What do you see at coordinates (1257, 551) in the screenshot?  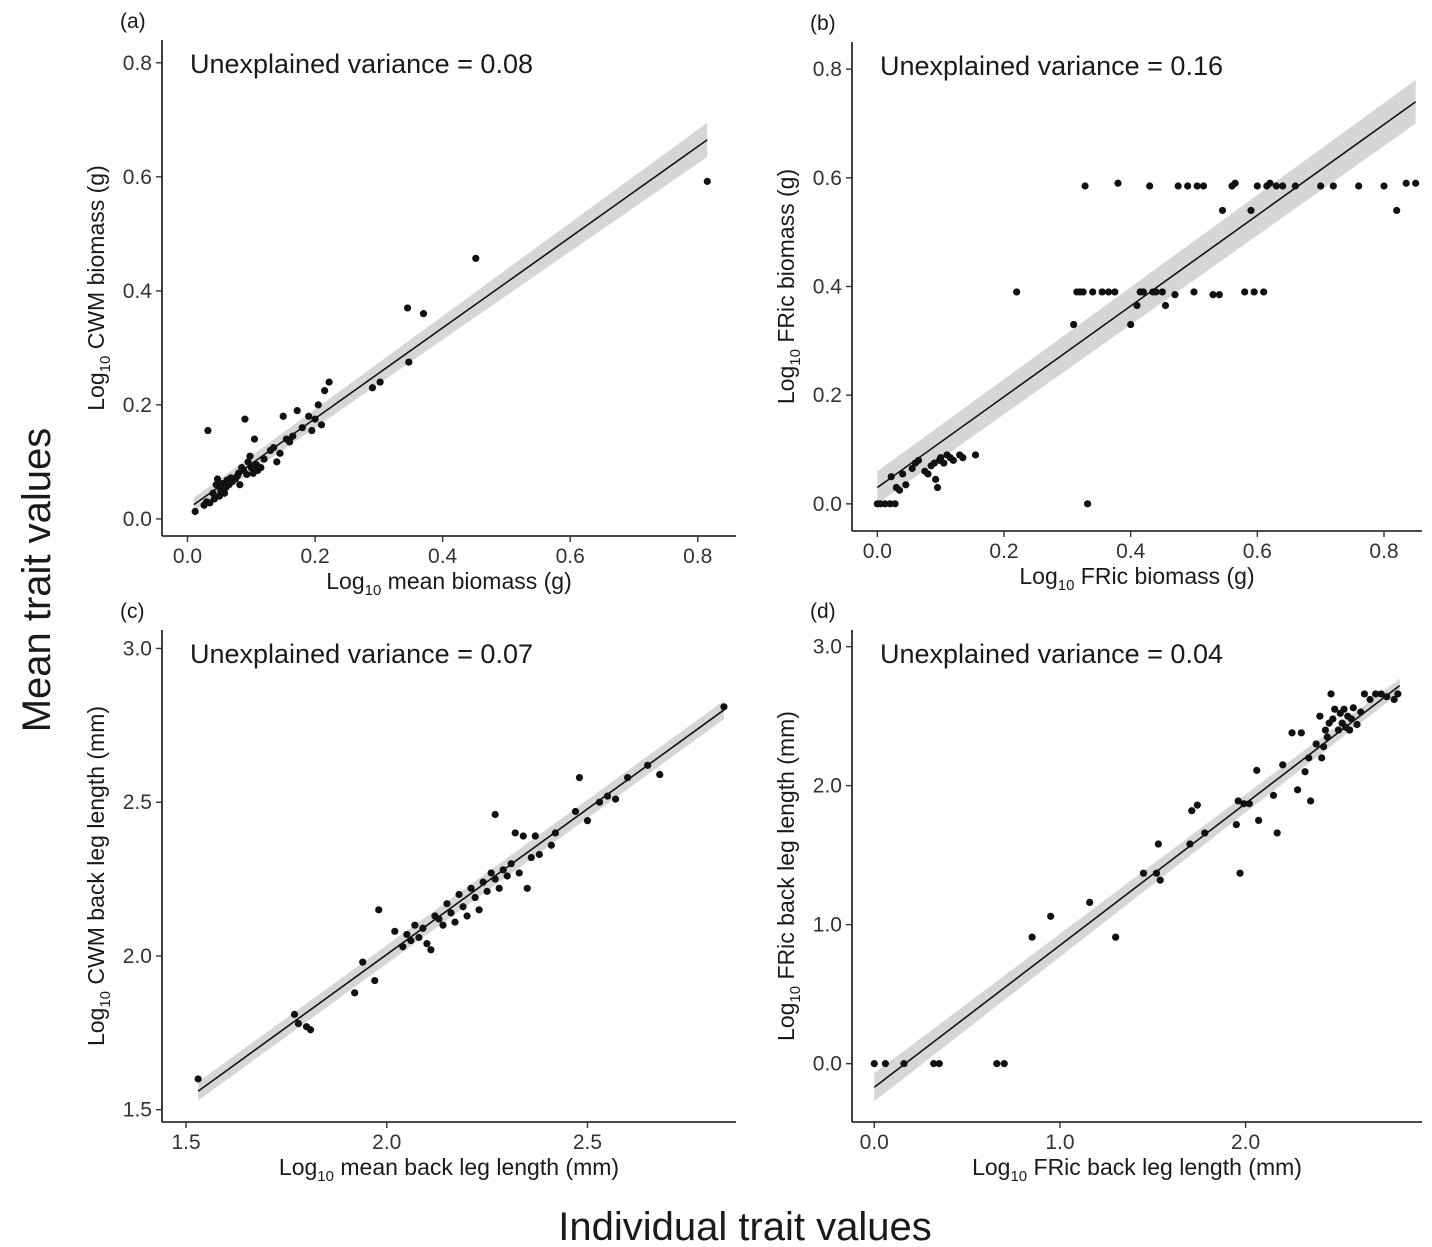 I see `x-tick-label: 0.6` at bounding box center [1257, 551].